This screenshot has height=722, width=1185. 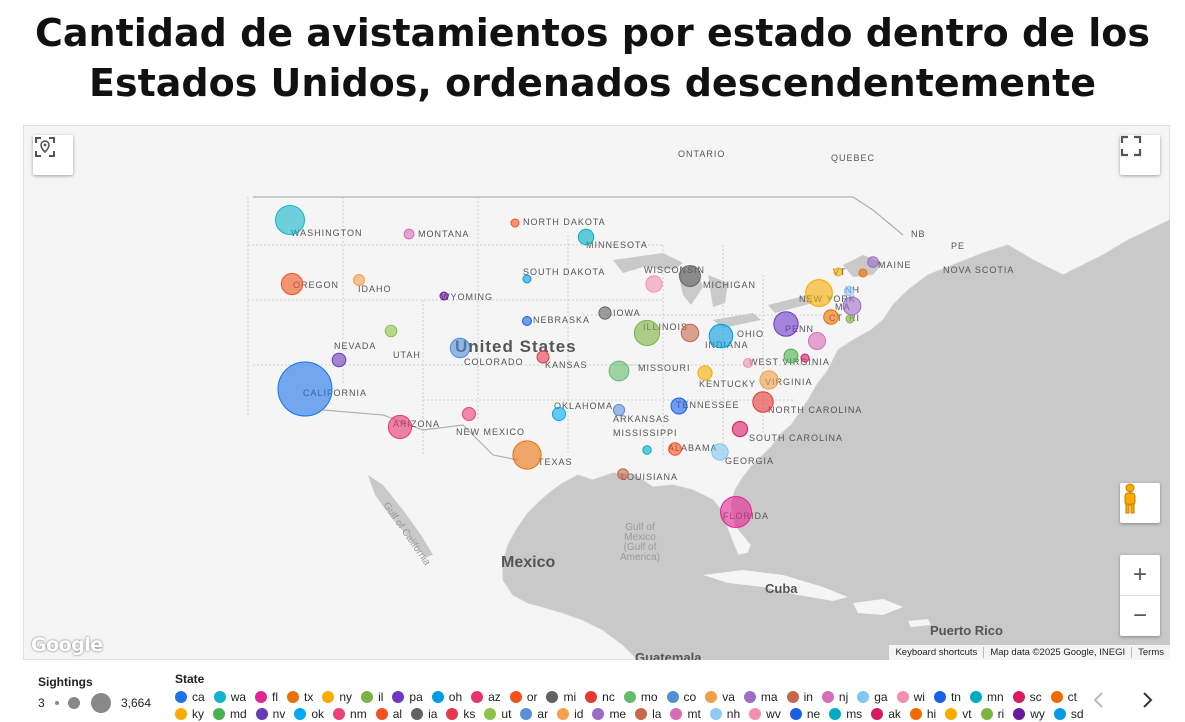 What do you see at coordinates (619, 410) in the screenshot?
I see `bubble-ar` at bounding box center [619, 410].